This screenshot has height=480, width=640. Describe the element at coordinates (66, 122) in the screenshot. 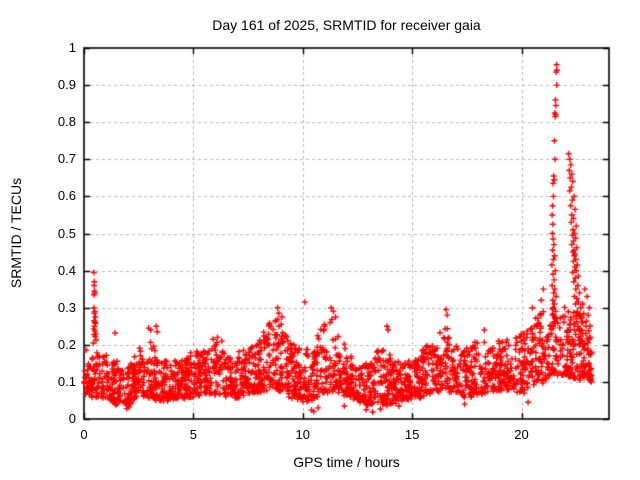

I see `y-tick-label: 0.8` at that location.